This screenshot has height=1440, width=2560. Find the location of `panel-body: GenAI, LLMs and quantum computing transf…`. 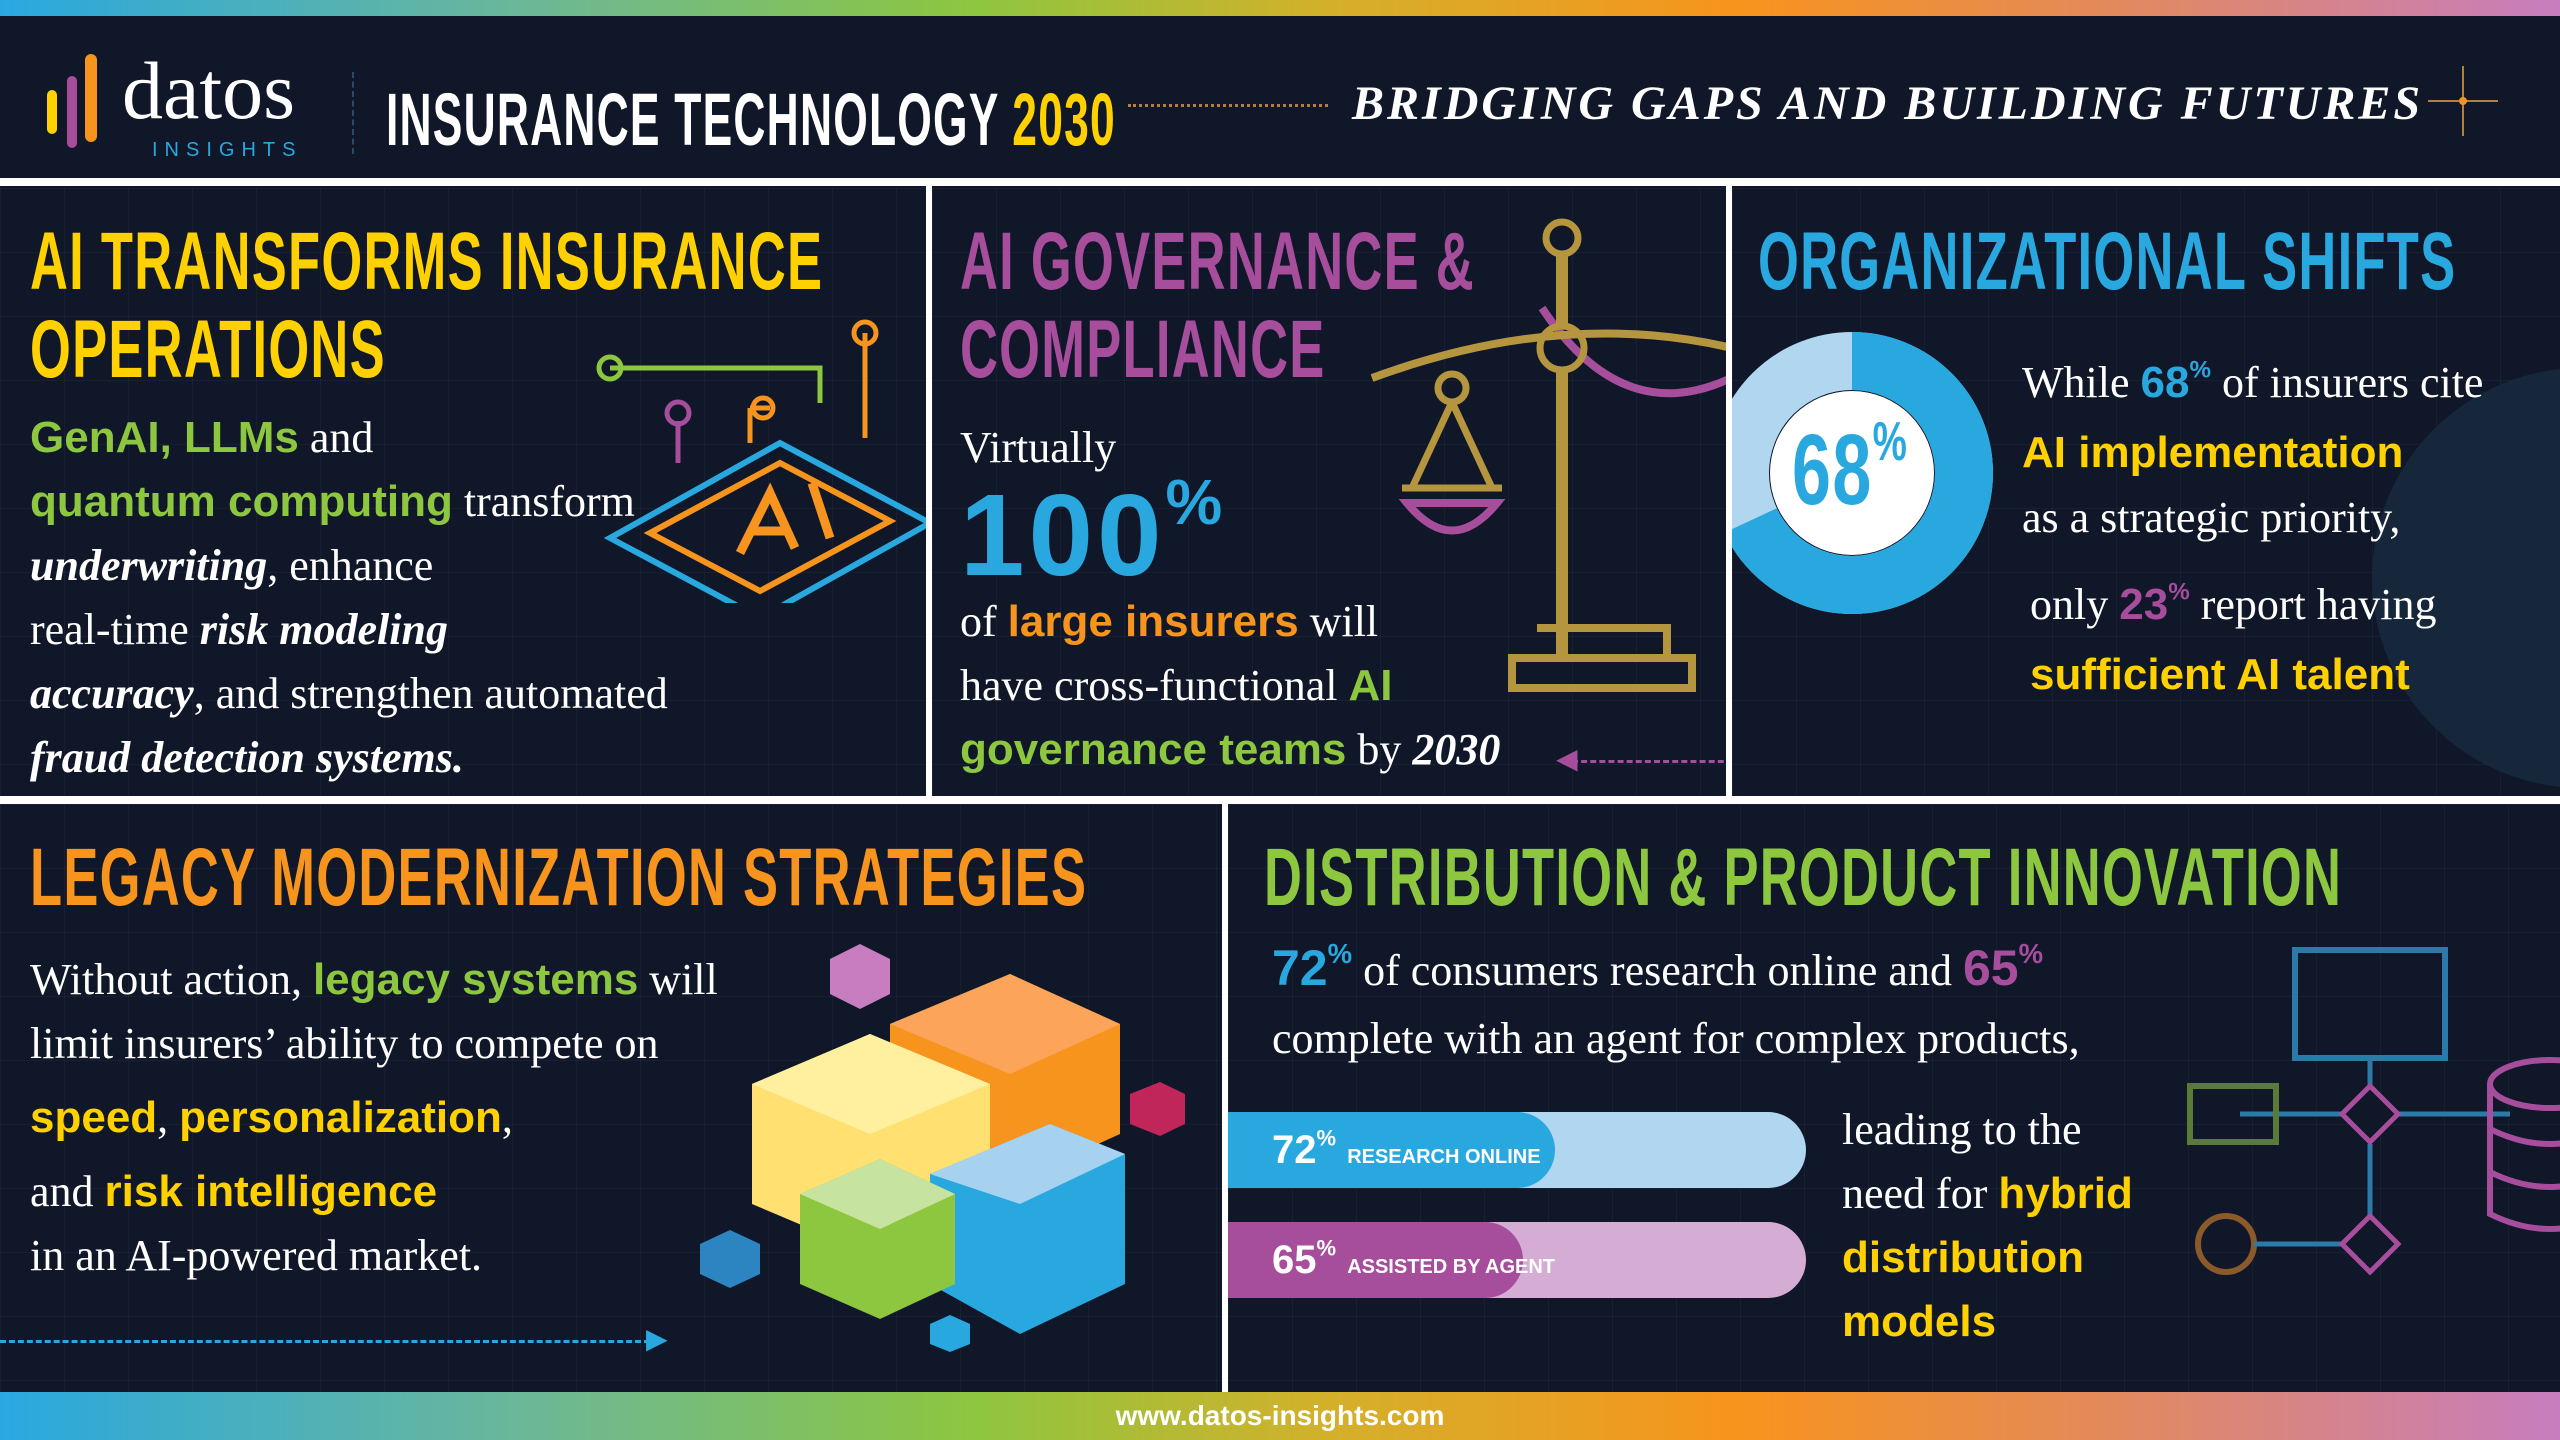

panel-body: GenAI, LLMs and quantum computing transf… is located at coordinates (349, 597).